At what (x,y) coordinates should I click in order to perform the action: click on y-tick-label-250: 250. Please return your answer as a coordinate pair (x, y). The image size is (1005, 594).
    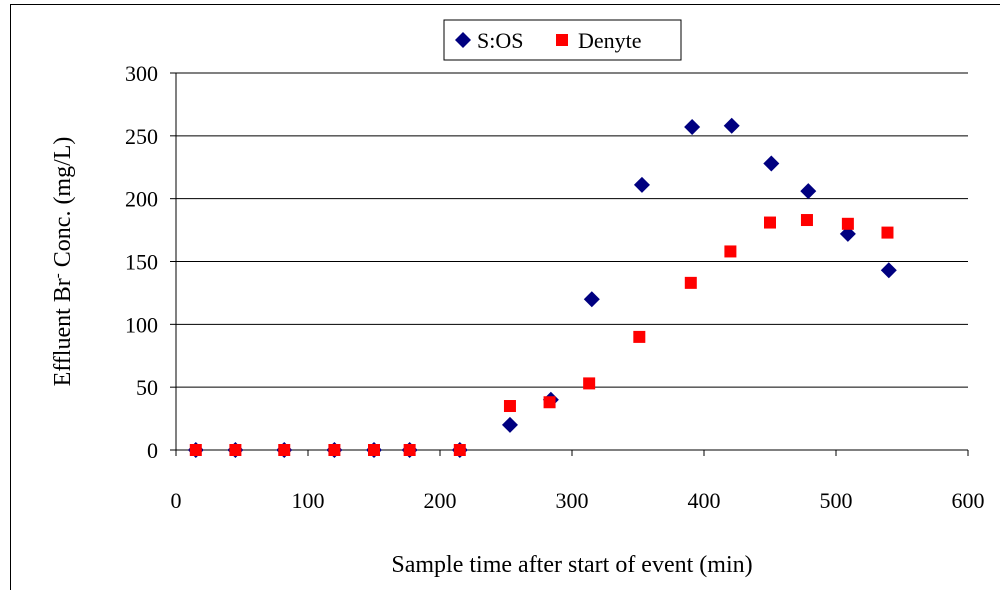
    Looking at the image, I should click on (141, 136).